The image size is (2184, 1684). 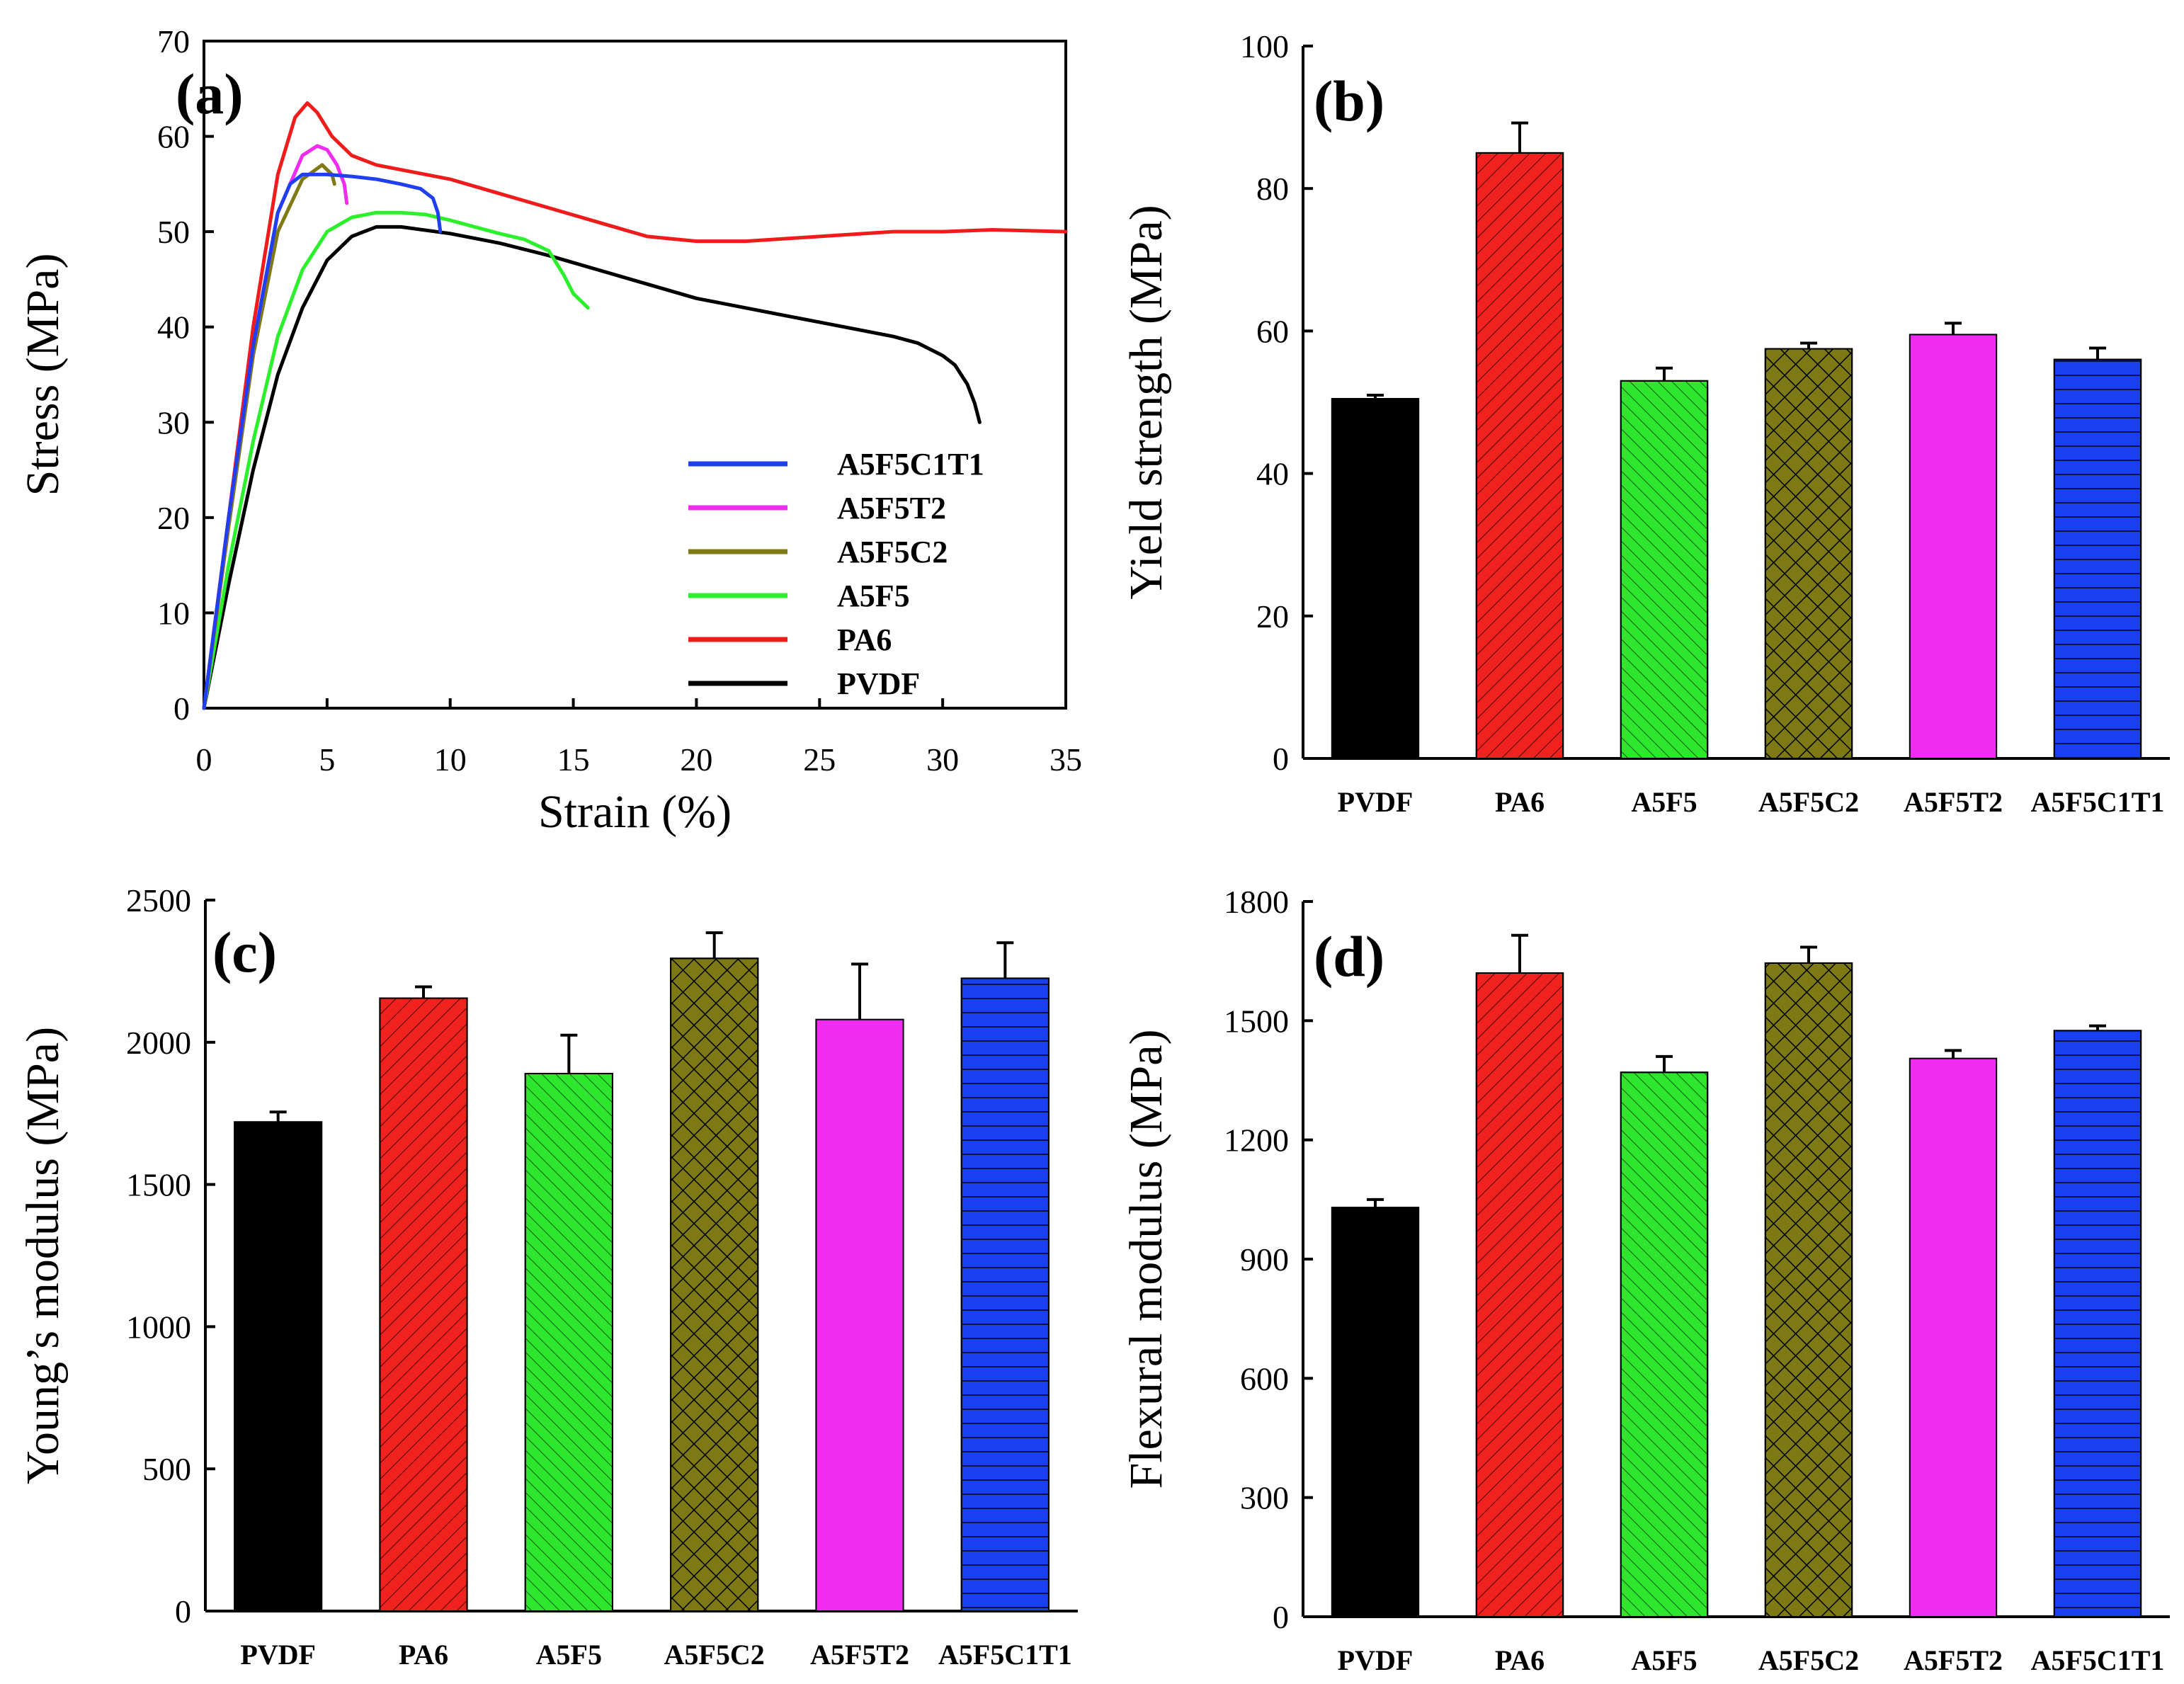 I want to click on strain-x-tick-label: 35, so click(x=1066, y=759).